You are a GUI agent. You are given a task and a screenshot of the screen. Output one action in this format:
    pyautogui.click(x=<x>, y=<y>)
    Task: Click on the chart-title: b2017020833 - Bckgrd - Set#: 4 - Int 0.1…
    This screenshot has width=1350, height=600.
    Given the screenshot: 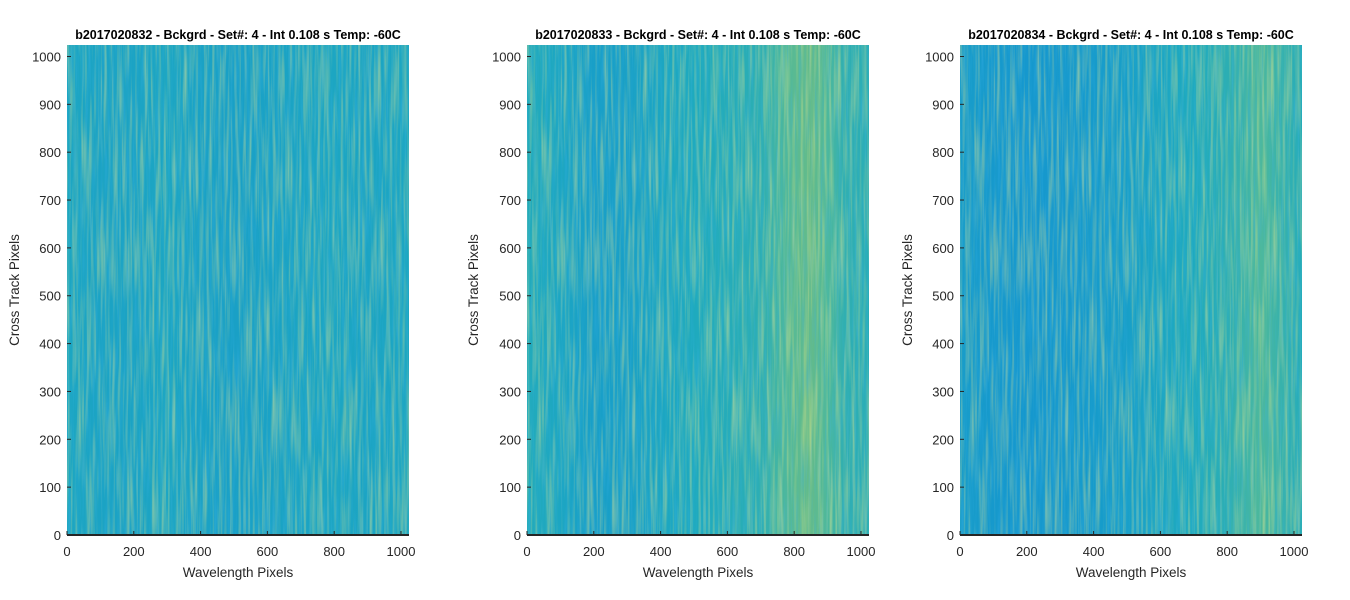 What is the action you would take?
    pyautogui.click(x=698, y=35)
    